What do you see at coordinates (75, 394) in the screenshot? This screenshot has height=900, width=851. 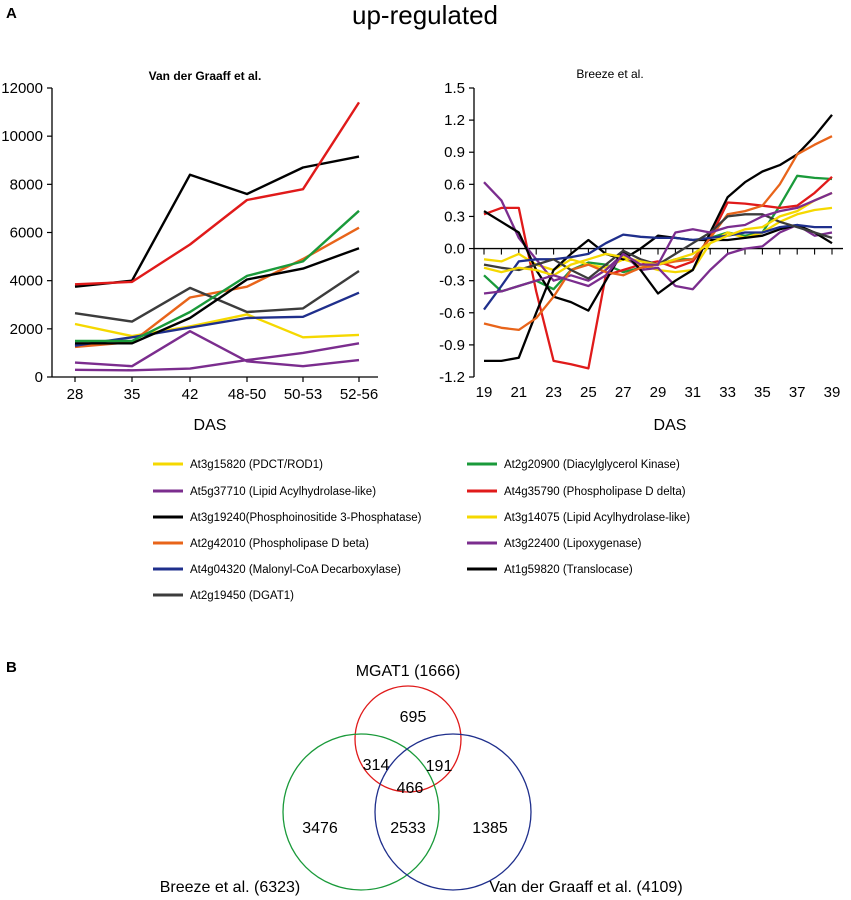 I see `chart-left-xtick-label: 28` at bounding box center [75, 394].